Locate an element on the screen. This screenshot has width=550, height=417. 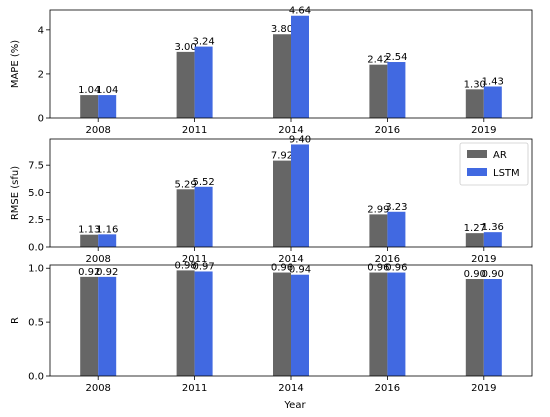
data-label-ar-2019: 1.30 is located at coordinates (475, 84).